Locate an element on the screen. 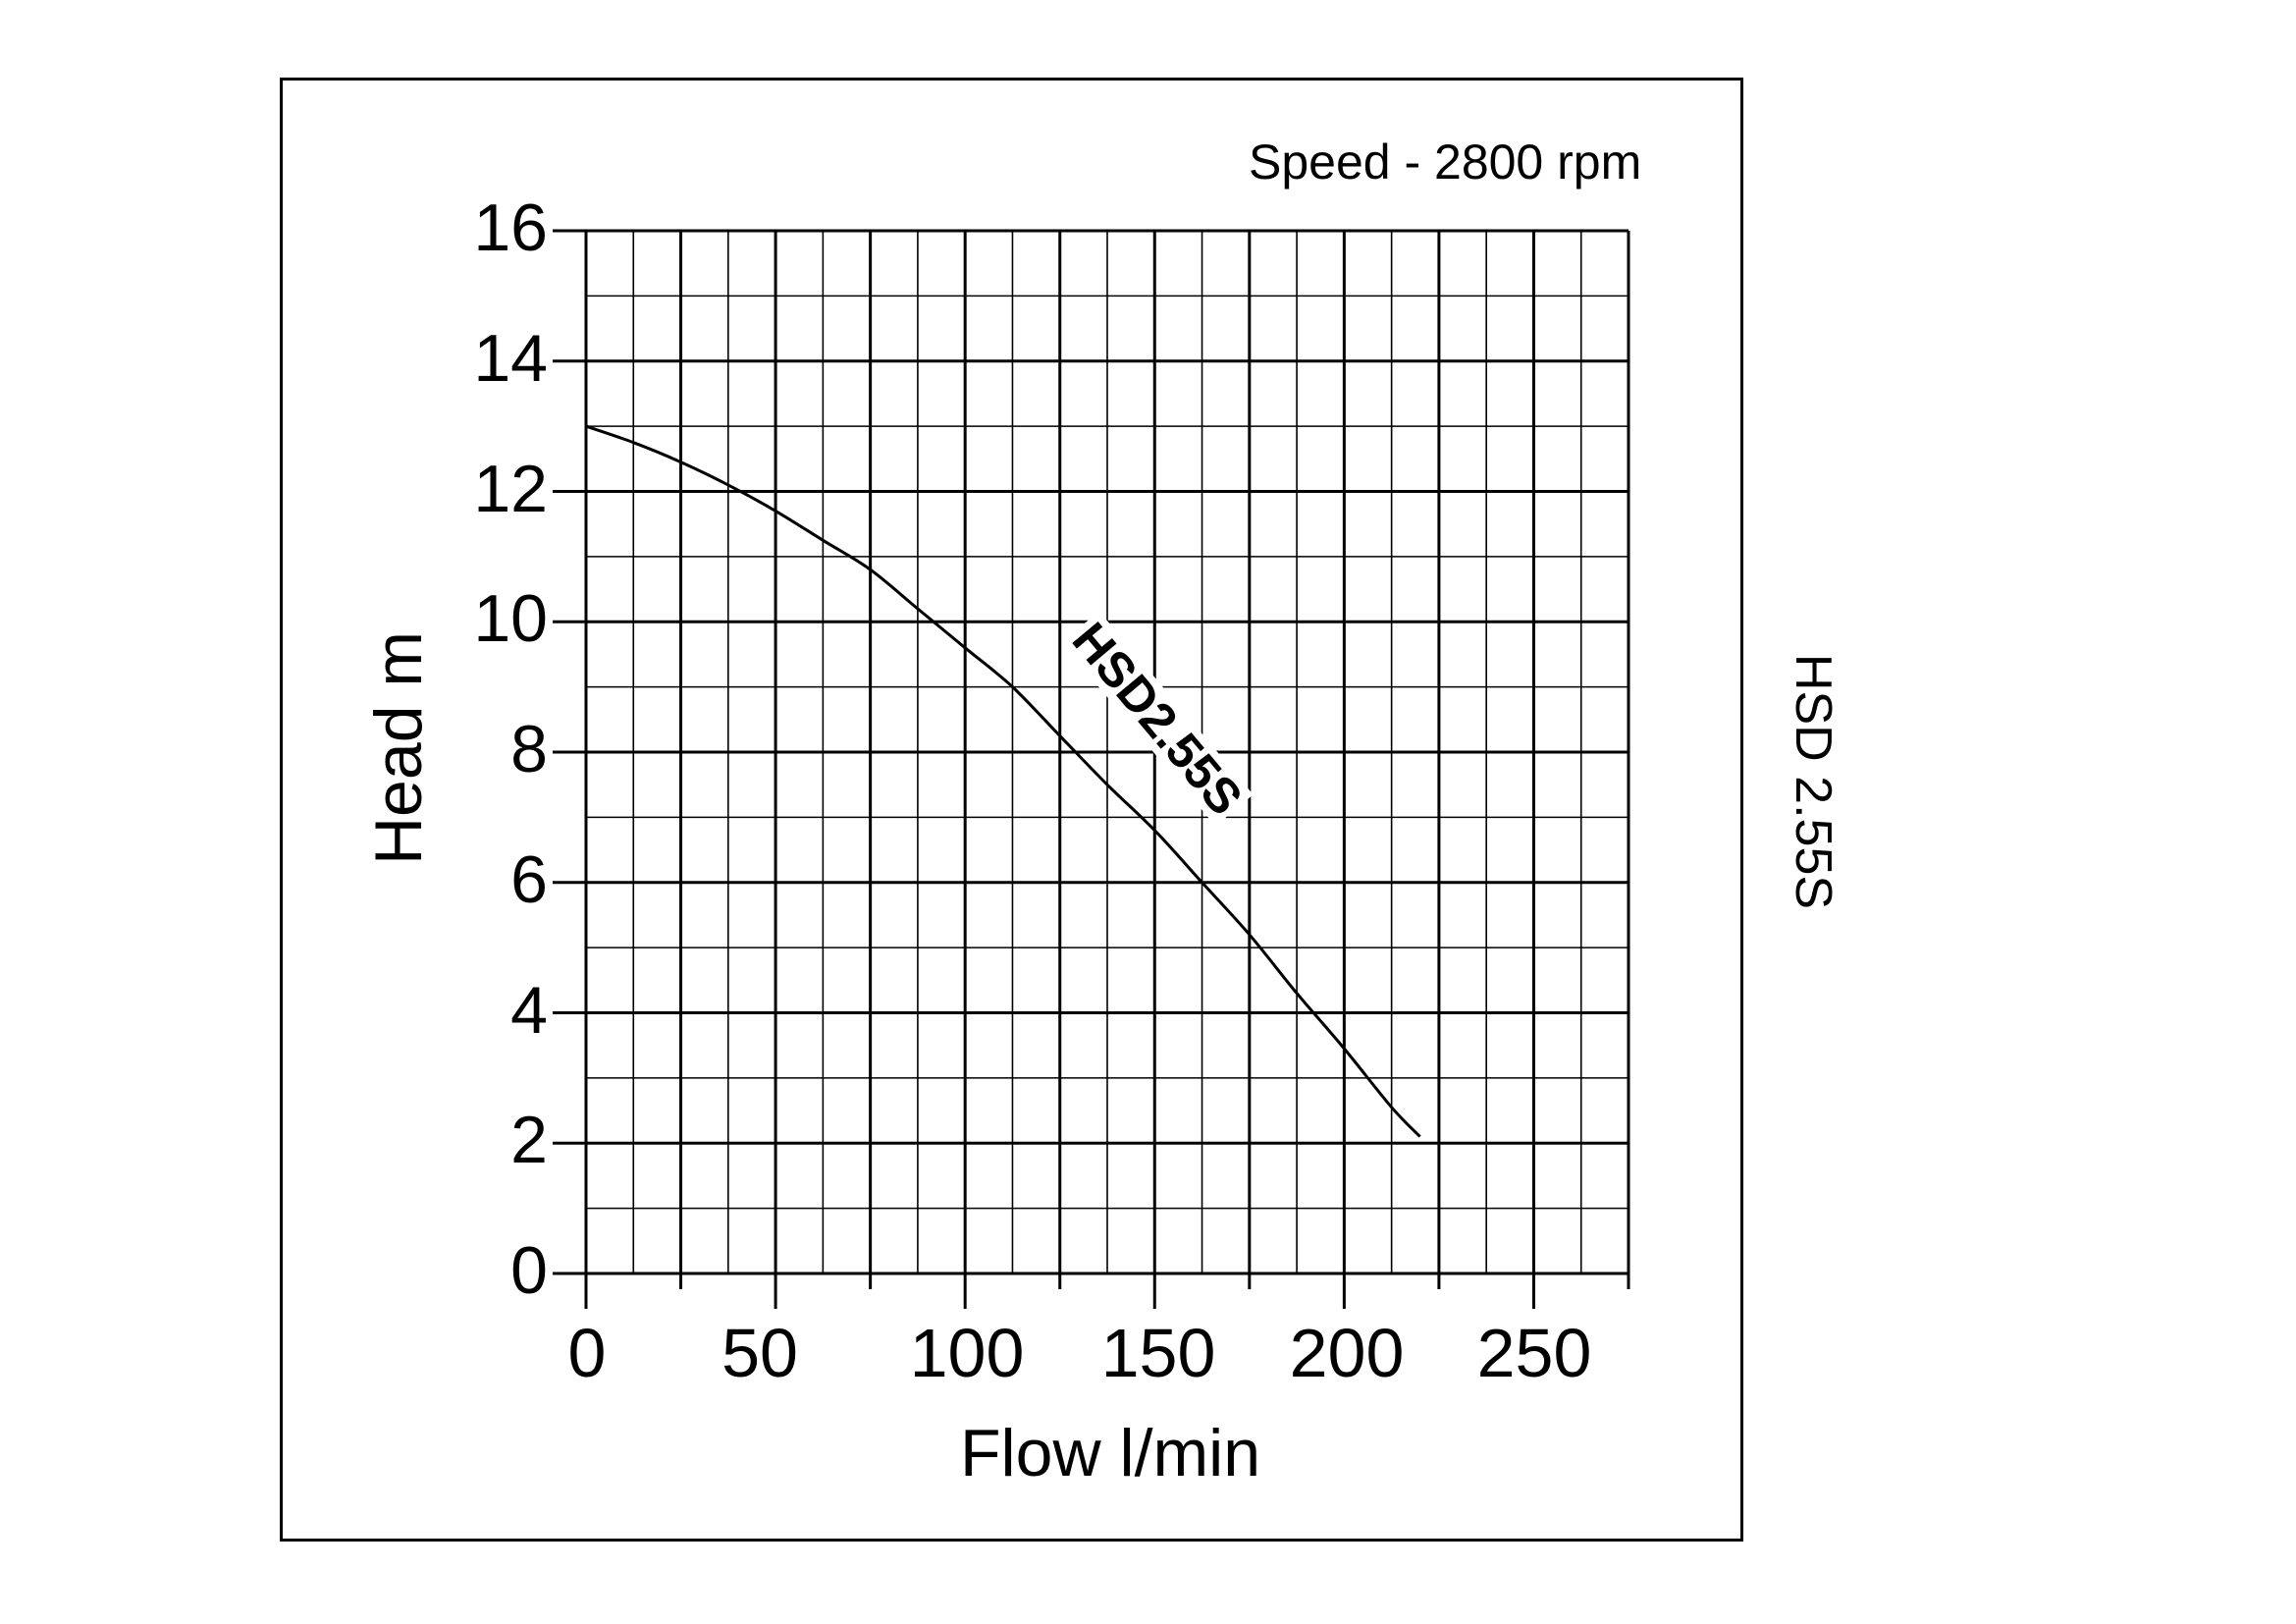  axis-ticks is located at coordinates (1107, 1291).